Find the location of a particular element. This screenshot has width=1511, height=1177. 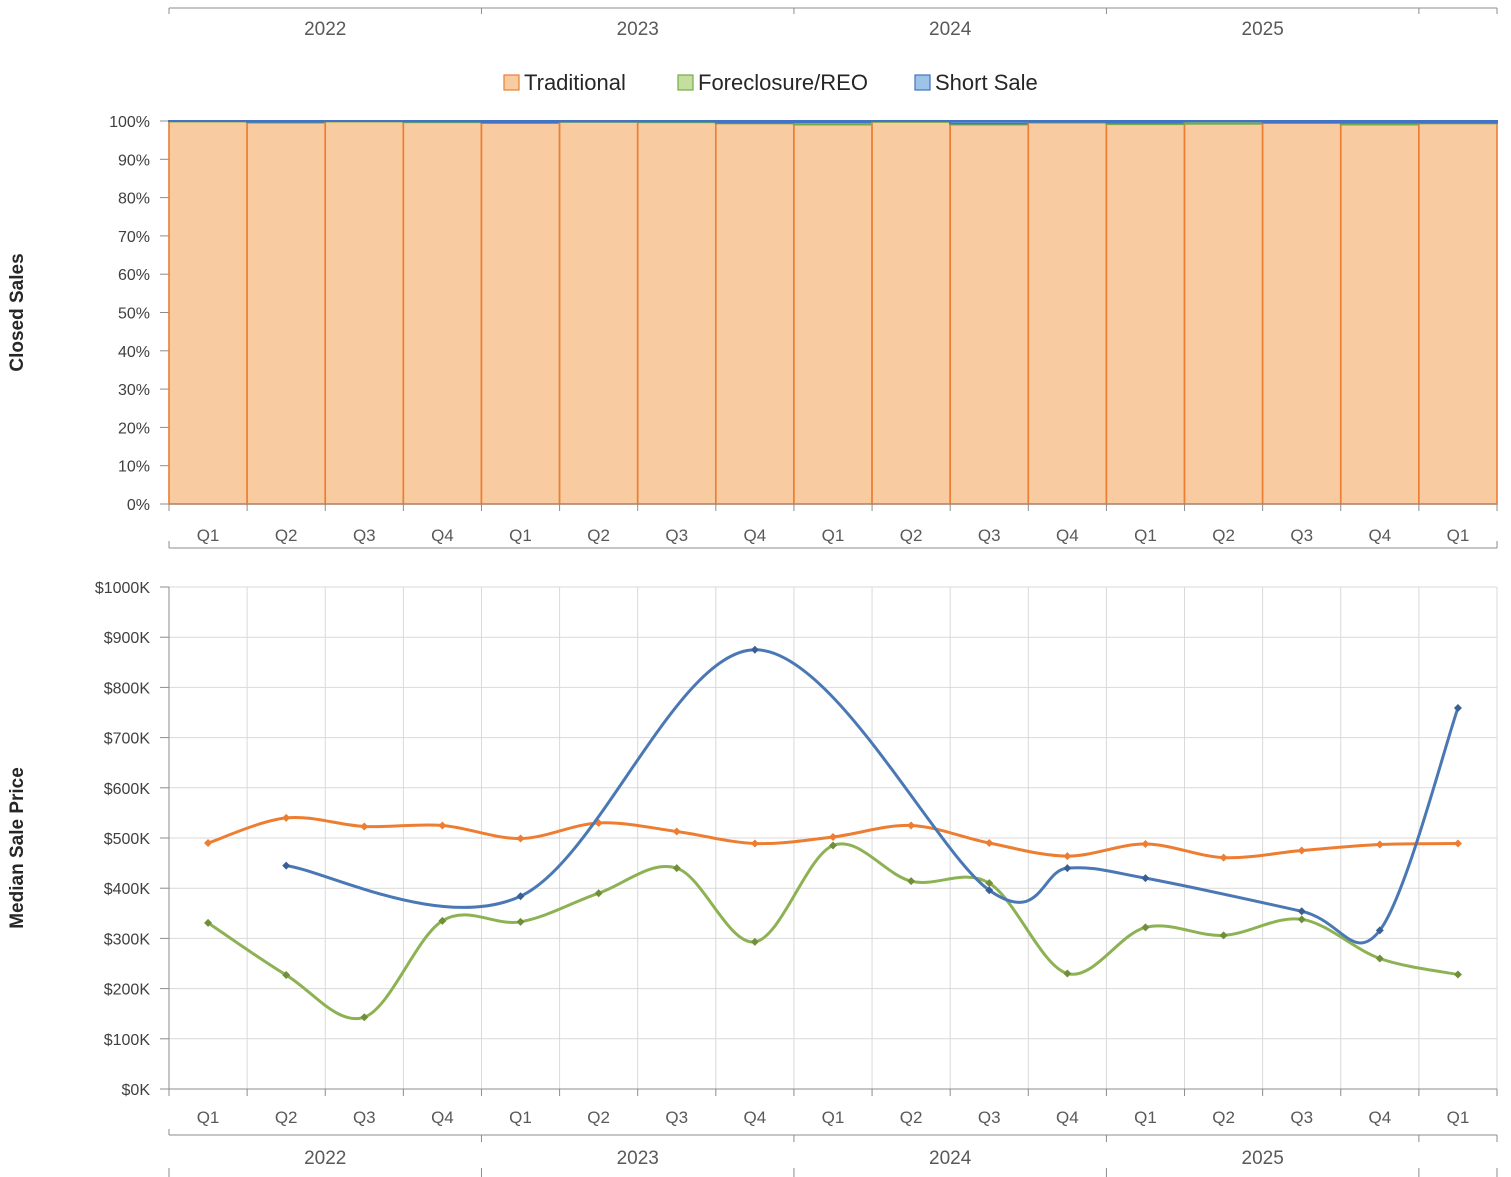

top-y-tick-label: 80% is located at coordinates (134, 199).